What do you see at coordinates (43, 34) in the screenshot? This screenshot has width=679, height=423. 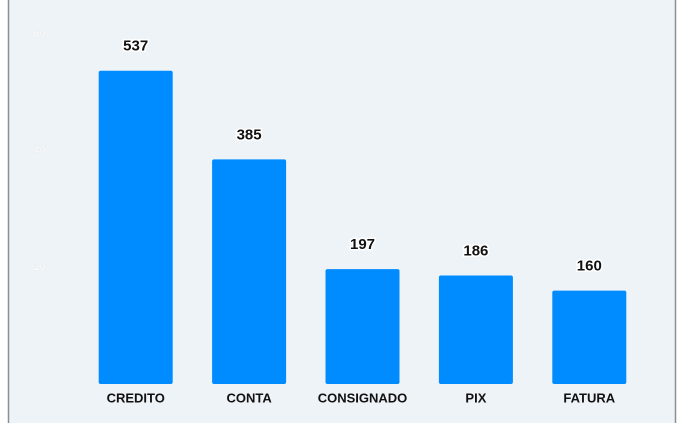 I see `y-tick-label: 600` at bounding box center [43, 34].